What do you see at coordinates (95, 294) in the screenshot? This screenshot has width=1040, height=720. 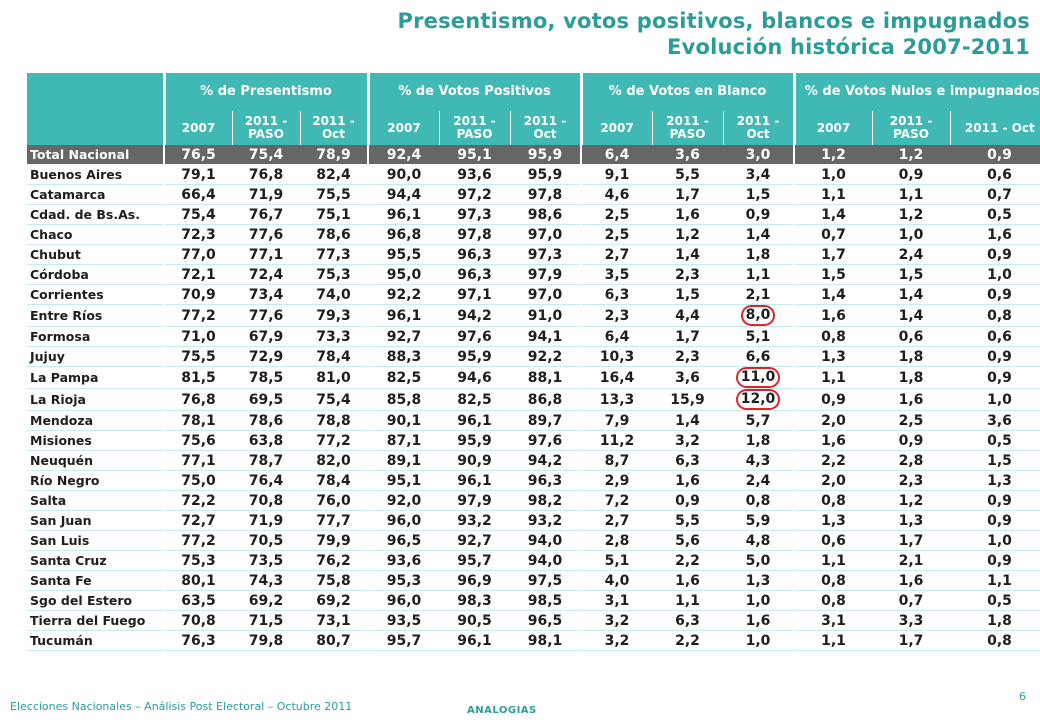 I see `province-name: Corrientes` at bounding box center [95, 294].